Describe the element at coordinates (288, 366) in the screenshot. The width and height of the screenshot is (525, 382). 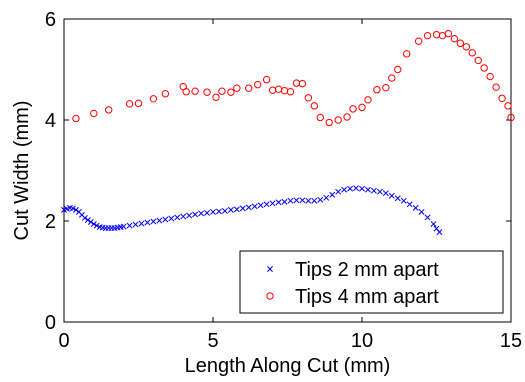
I see `x-axis-label: Length Along Cut (mm)` at that location.